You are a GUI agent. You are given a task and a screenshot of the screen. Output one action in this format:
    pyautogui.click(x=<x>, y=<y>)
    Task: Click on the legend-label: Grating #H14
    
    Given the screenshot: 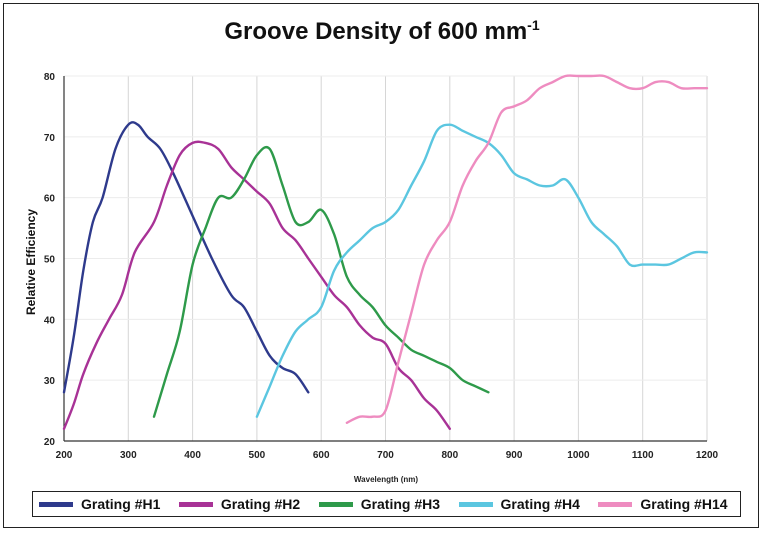 What is the action you would take?
    pyautogui.click(x=684, y=504)
    